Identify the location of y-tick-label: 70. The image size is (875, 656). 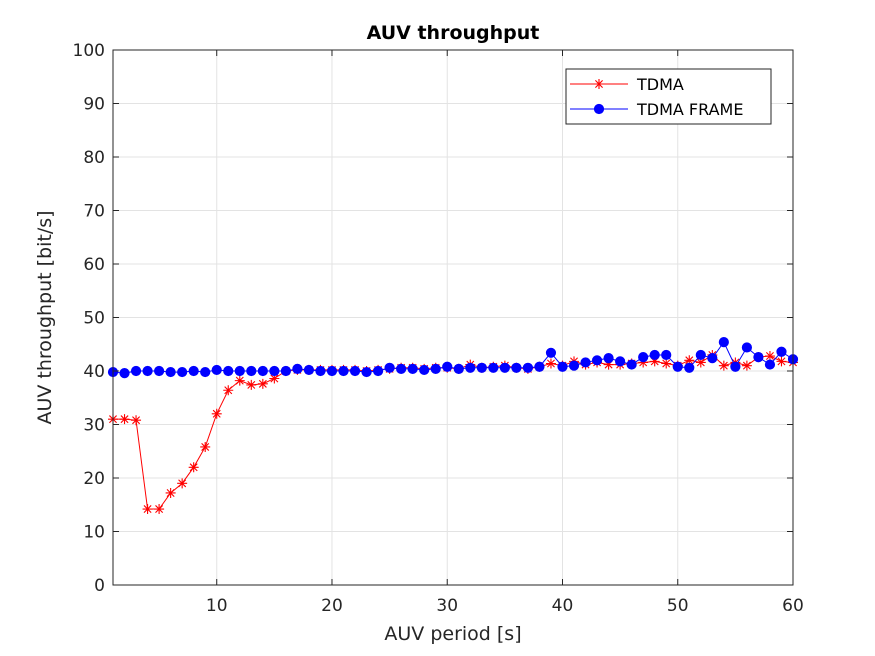
(94, 212).